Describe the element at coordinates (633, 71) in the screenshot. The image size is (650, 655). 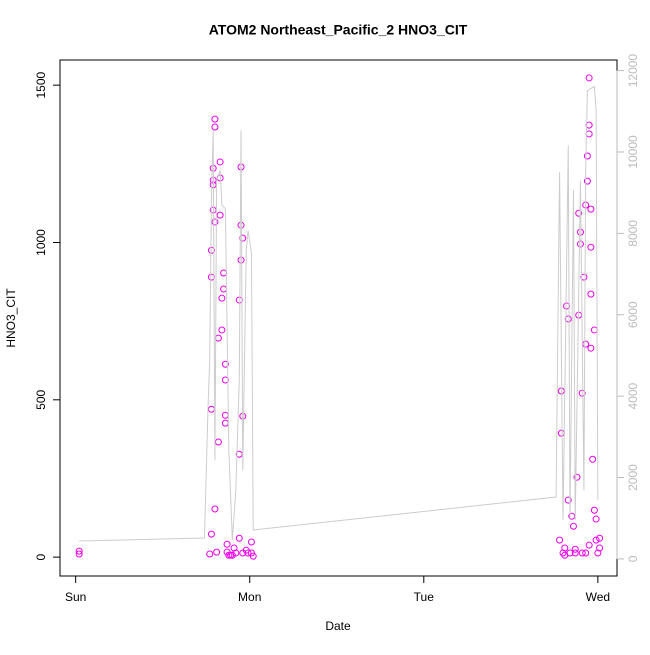
I see `y2-tick-label: 12000` at that location.